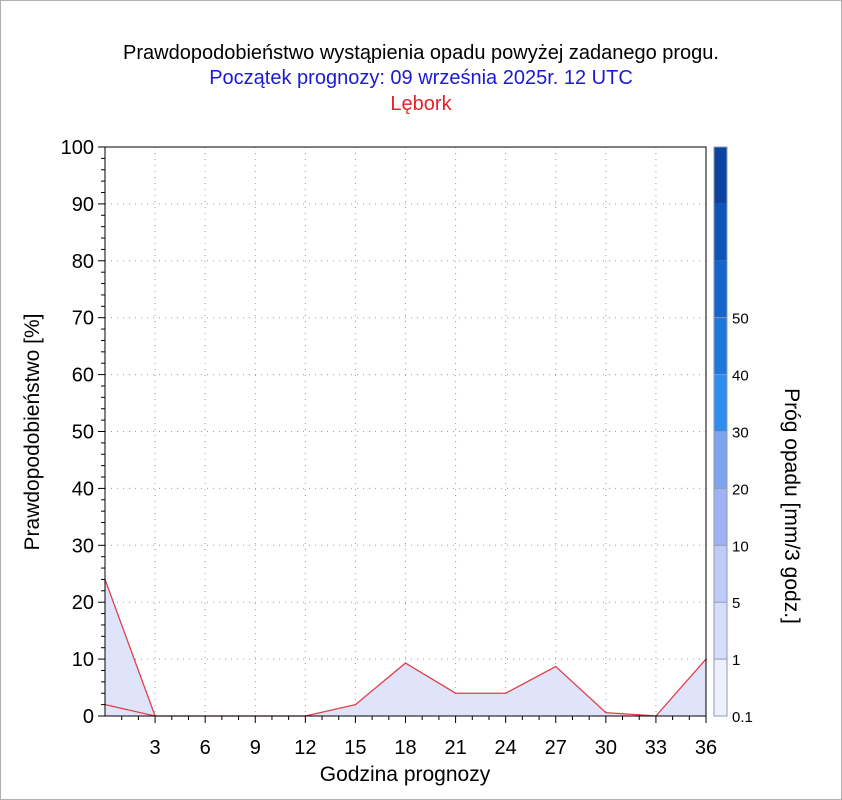  What do you see at coordinates (791, 506) in the screenshot?
I see `colorbar-label: Próg opadu [mm/3 godz.]` at bounding box center [791, 506].